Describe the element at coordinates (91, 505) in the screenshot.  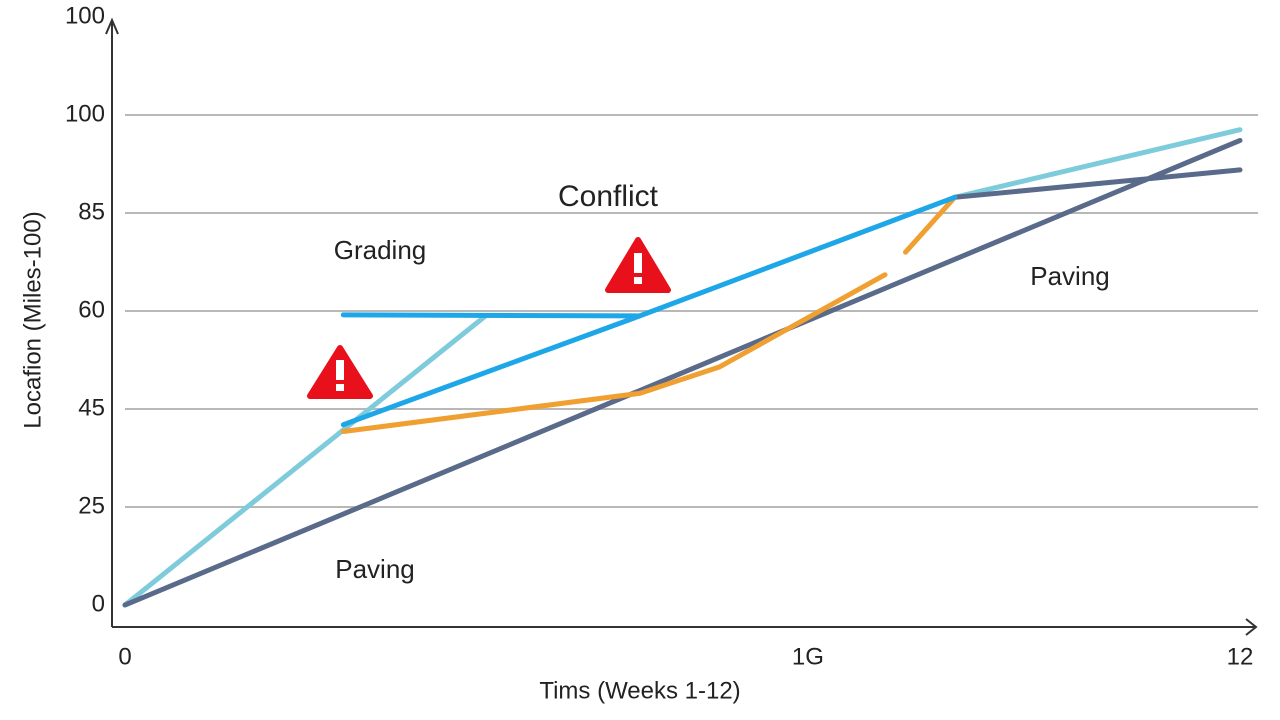
I see `y-tick-label: 25` at that location.